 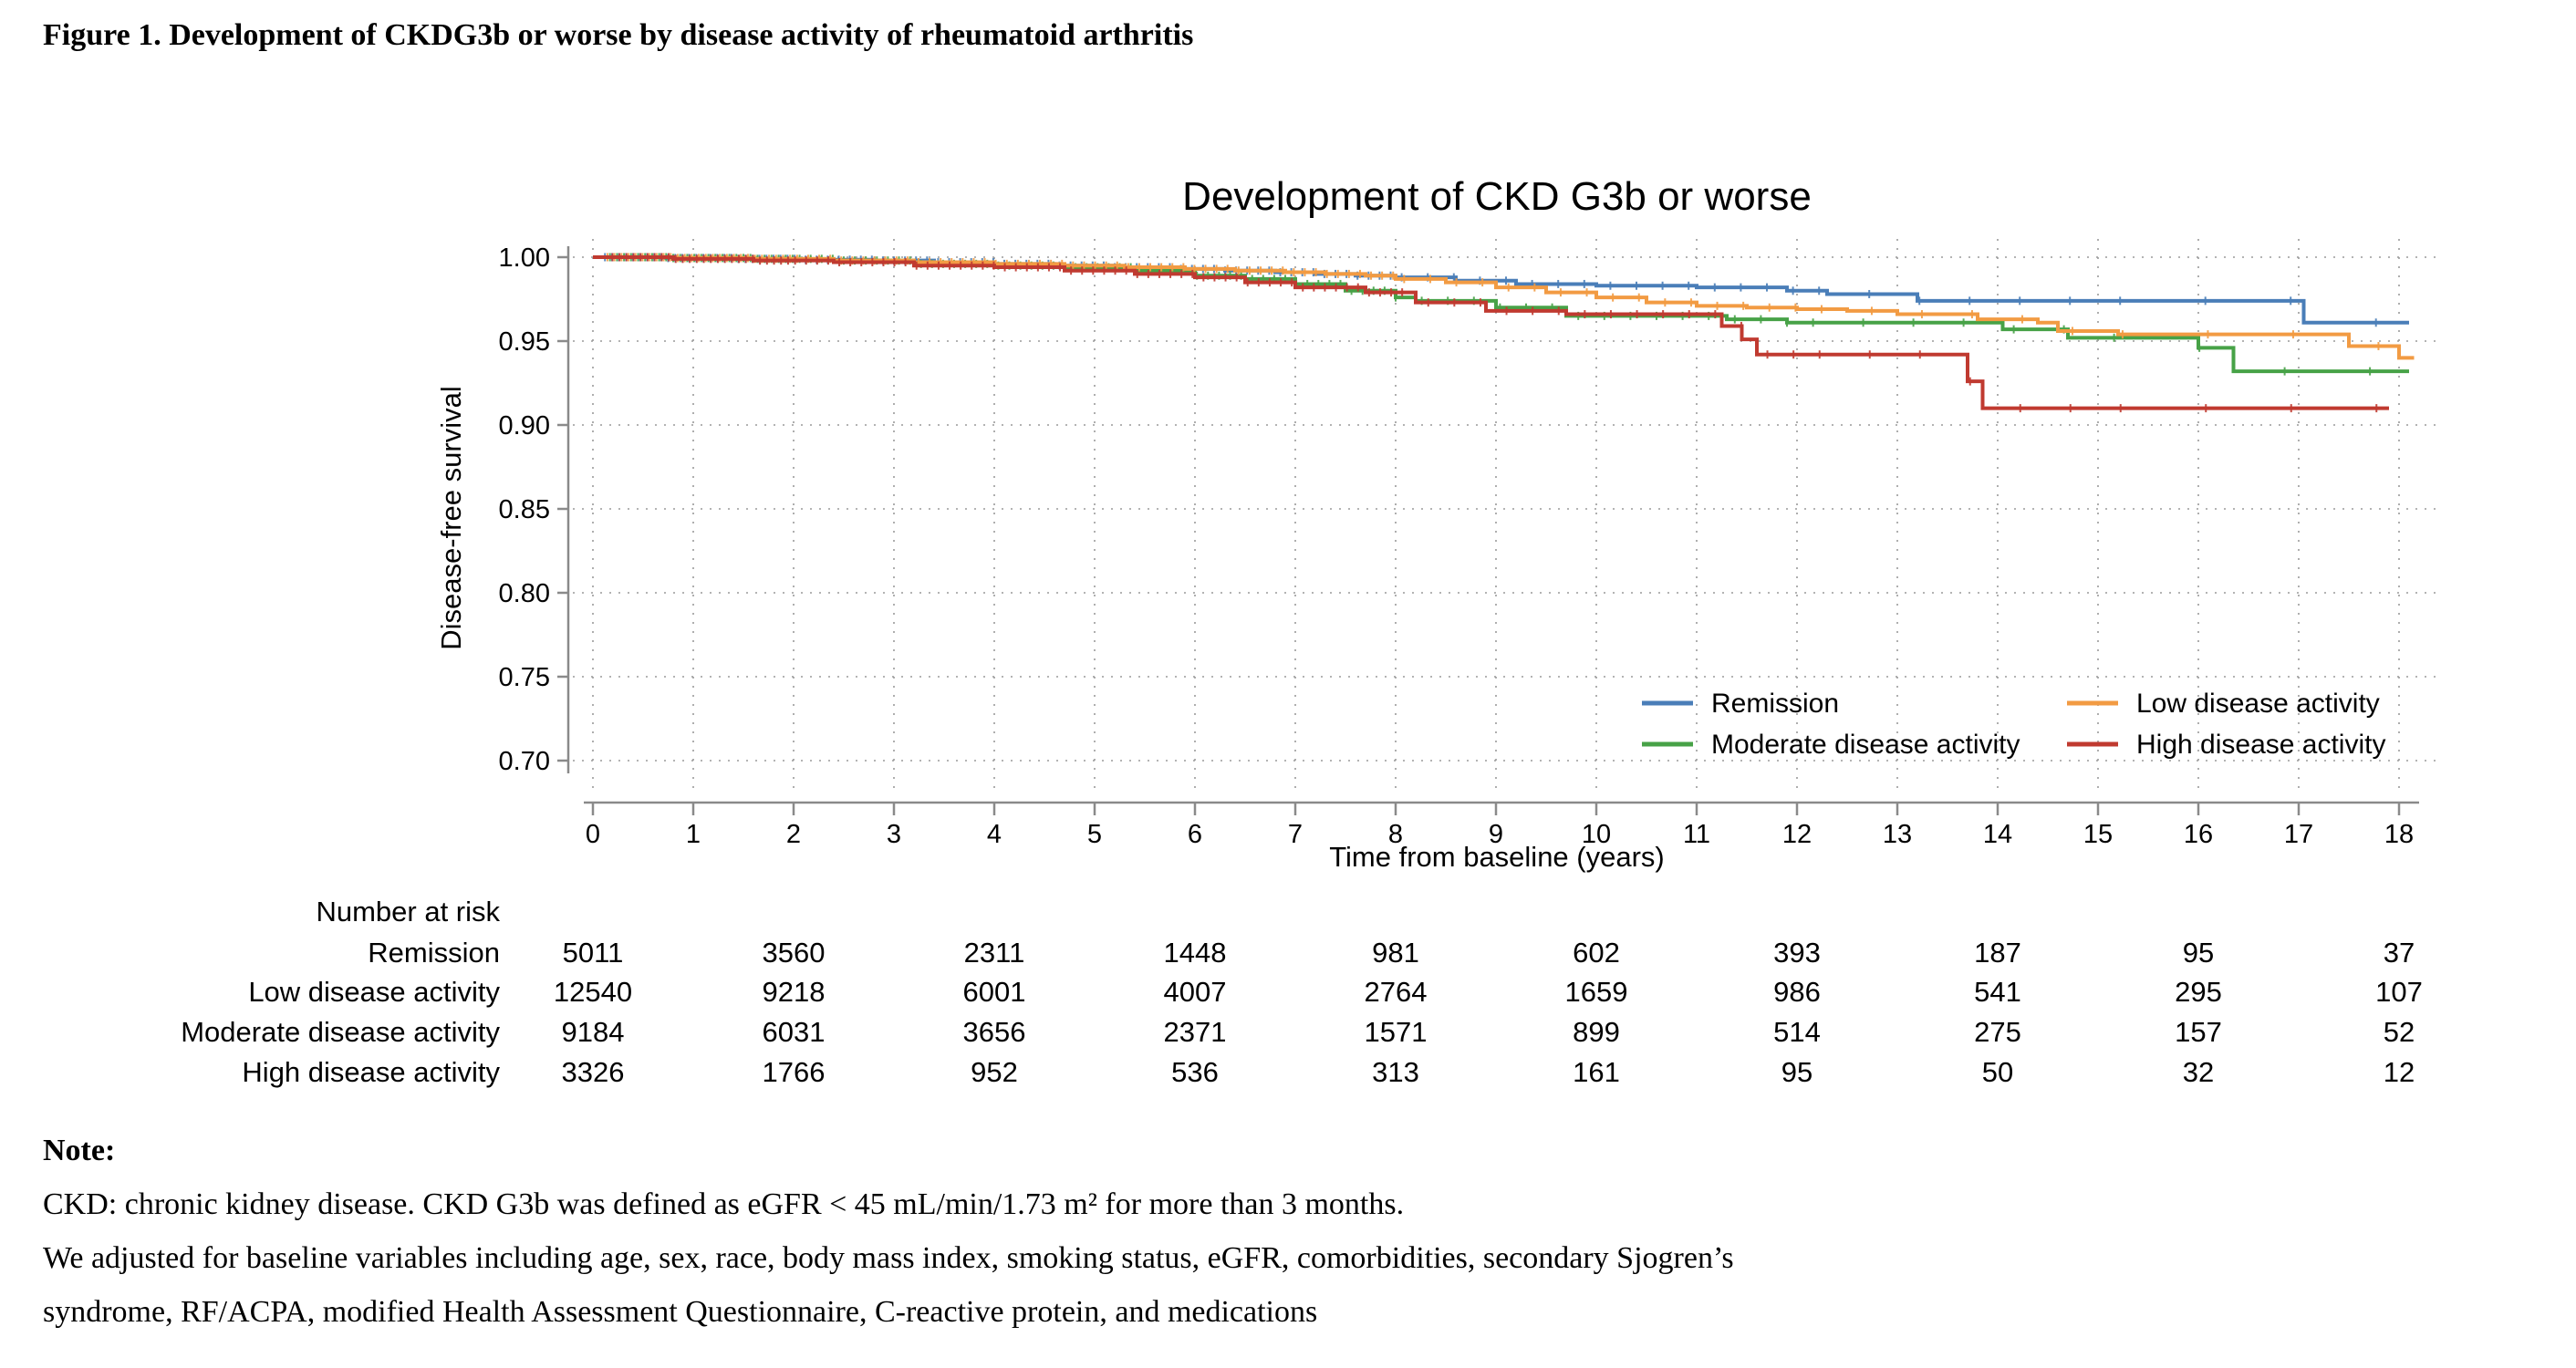 I want to click on risk-count: 2764, so click(x=1396, y=992).